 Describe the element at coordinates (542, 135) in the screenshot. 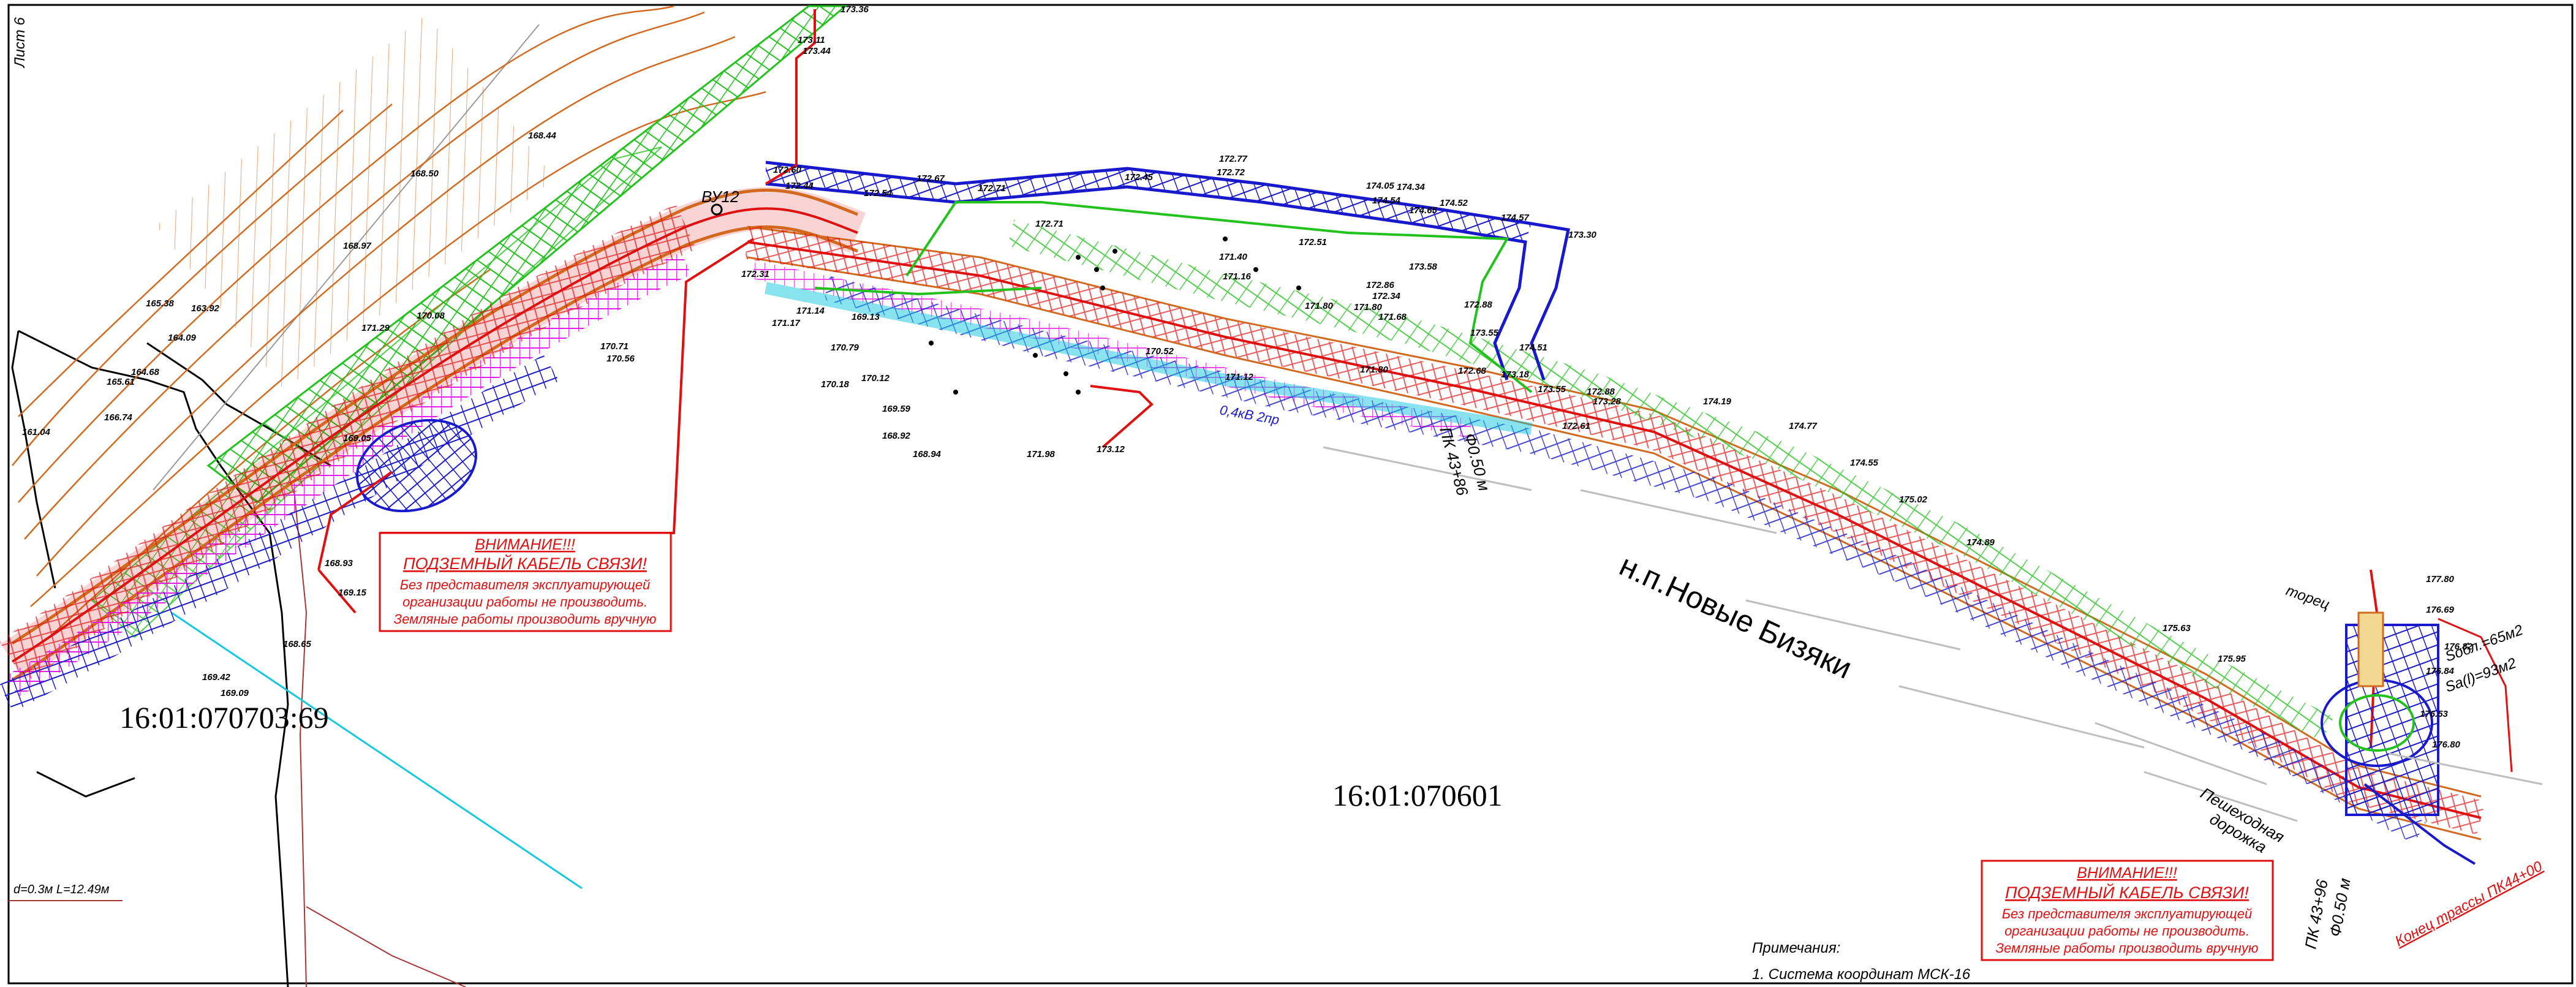

I see `elev-label: 168.44` at that location.